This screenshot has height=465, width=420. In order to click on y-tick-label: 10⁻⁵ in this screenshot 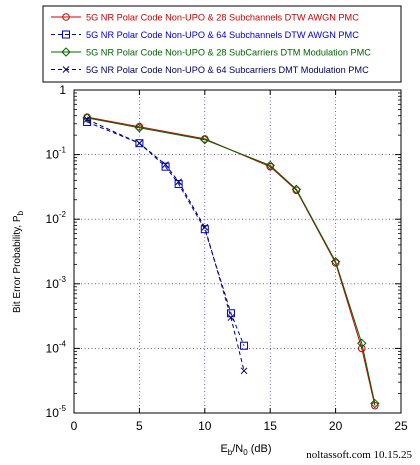, I will do `click(56, 412)`.